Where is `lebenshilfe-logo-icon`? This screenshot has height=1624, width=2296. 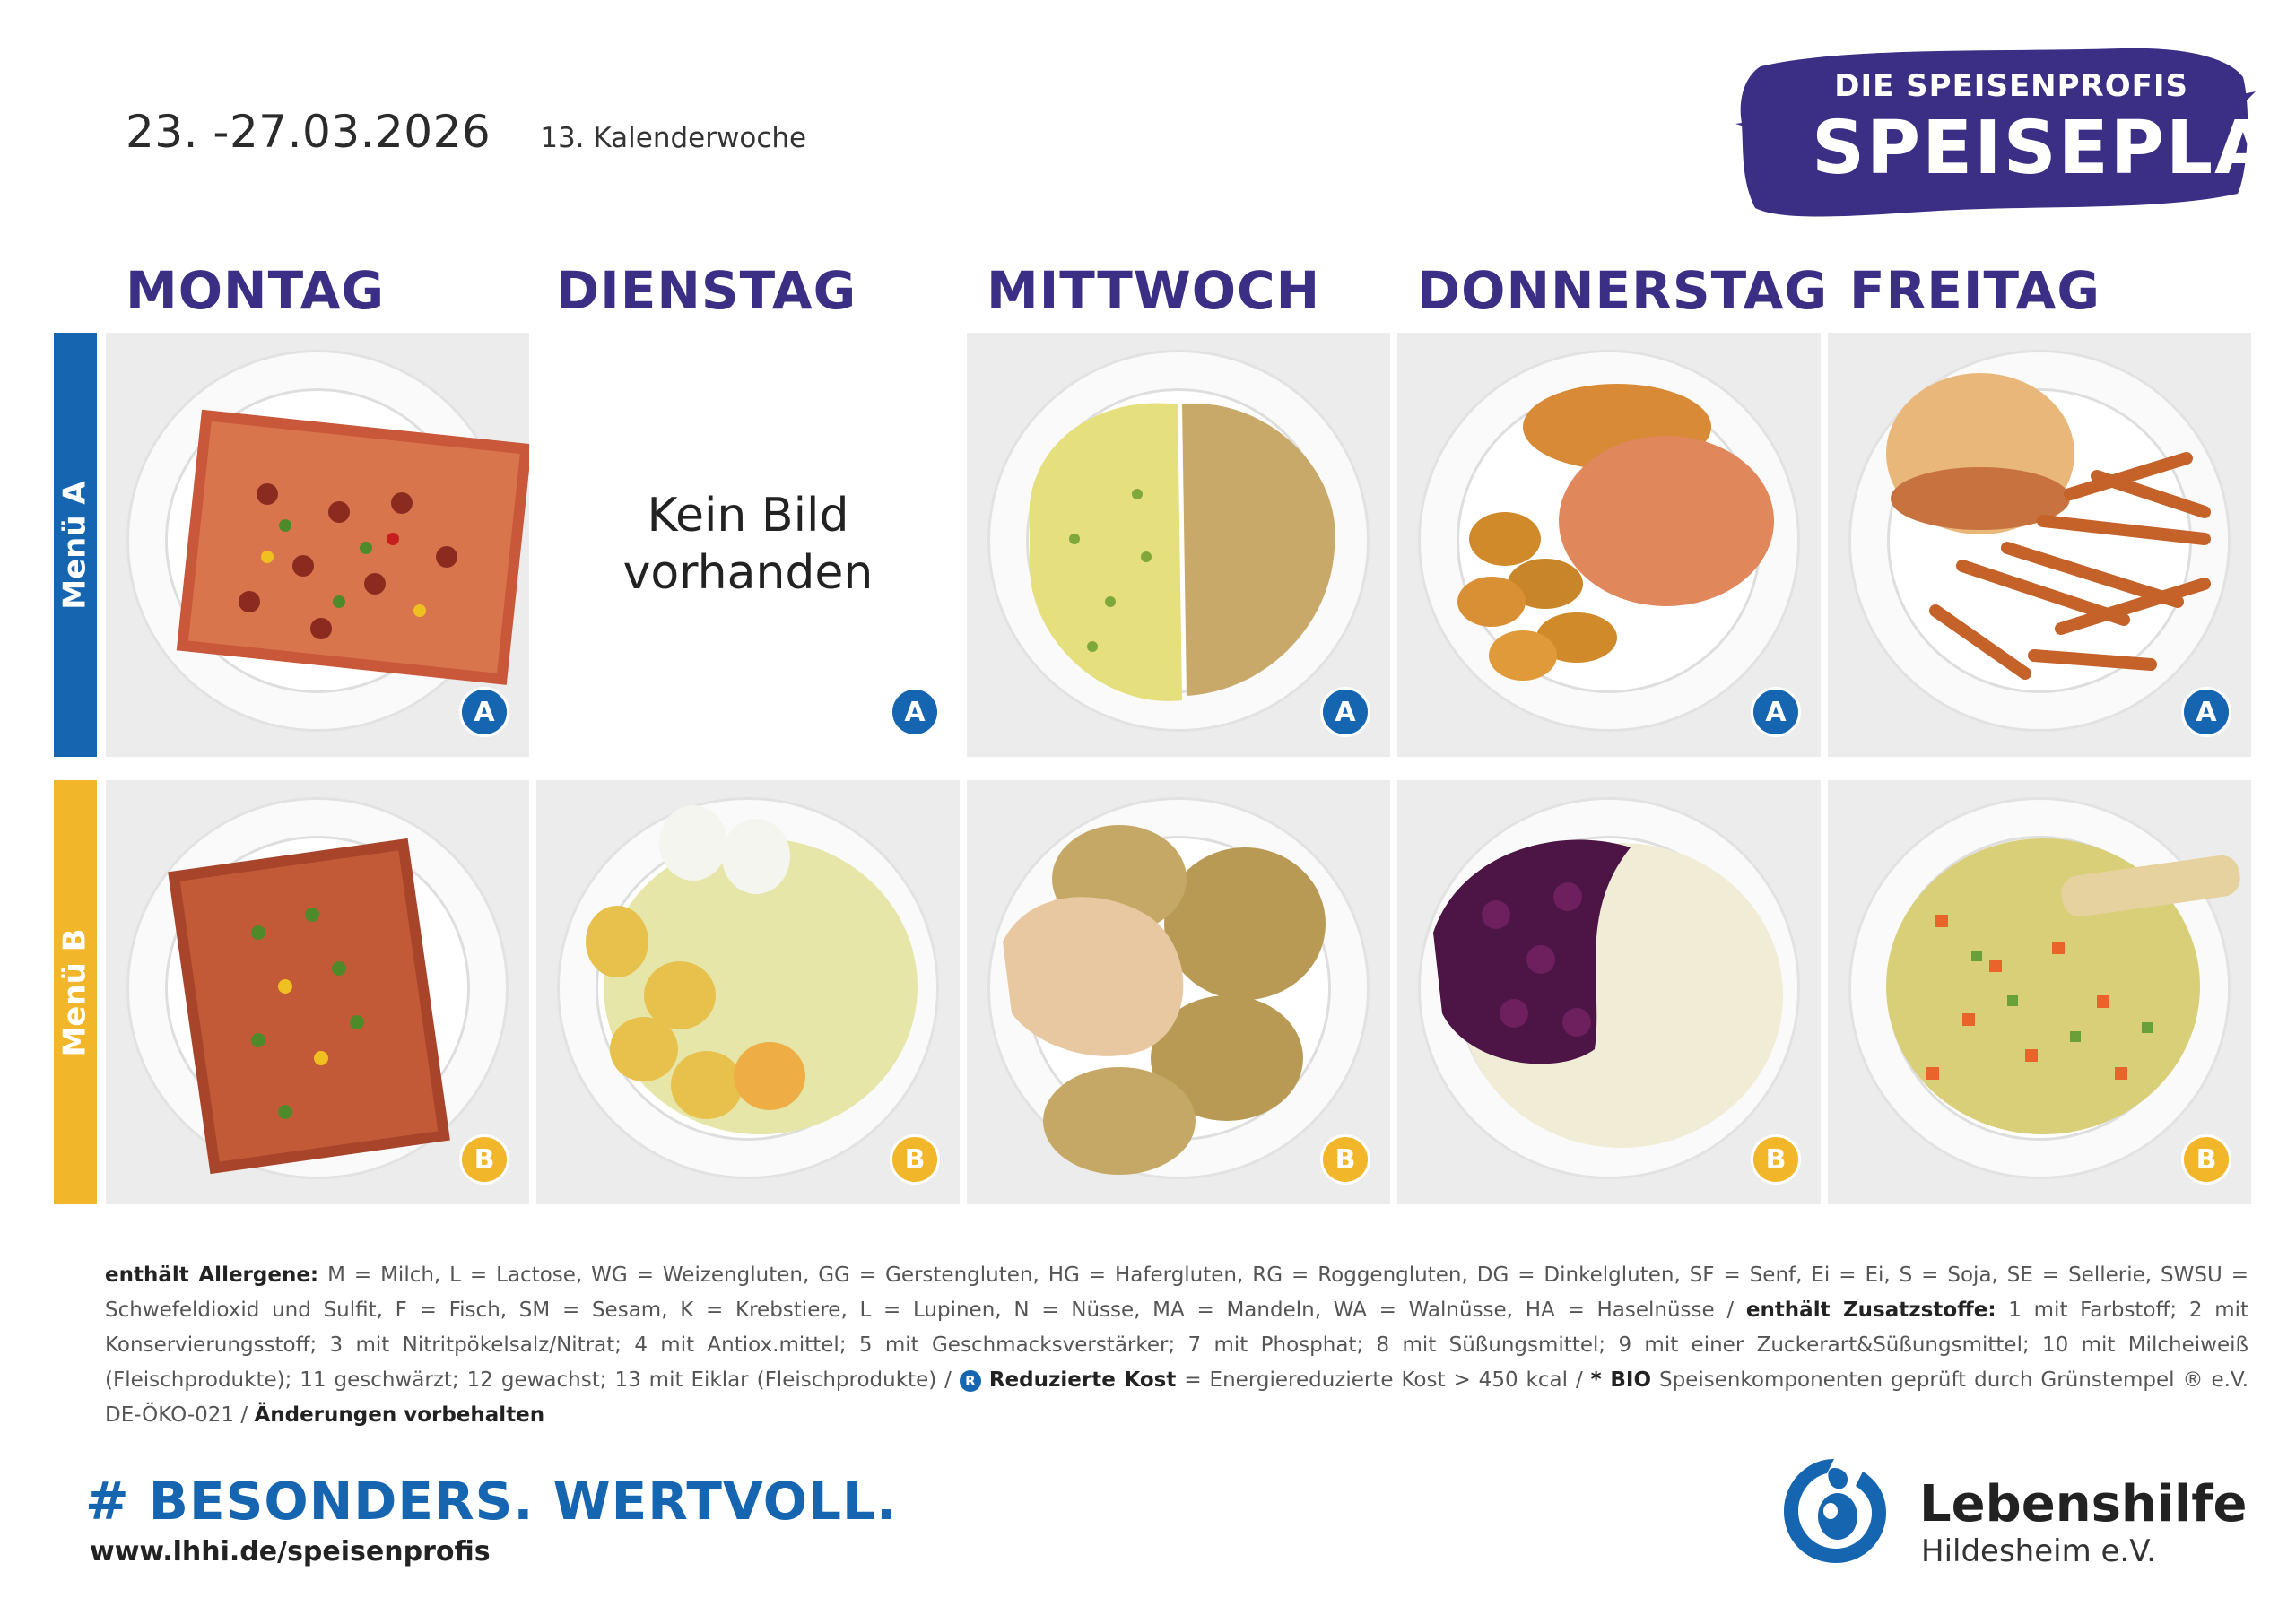
lebenshilfe-logo-icon is located at coordinates (1835, 1511).